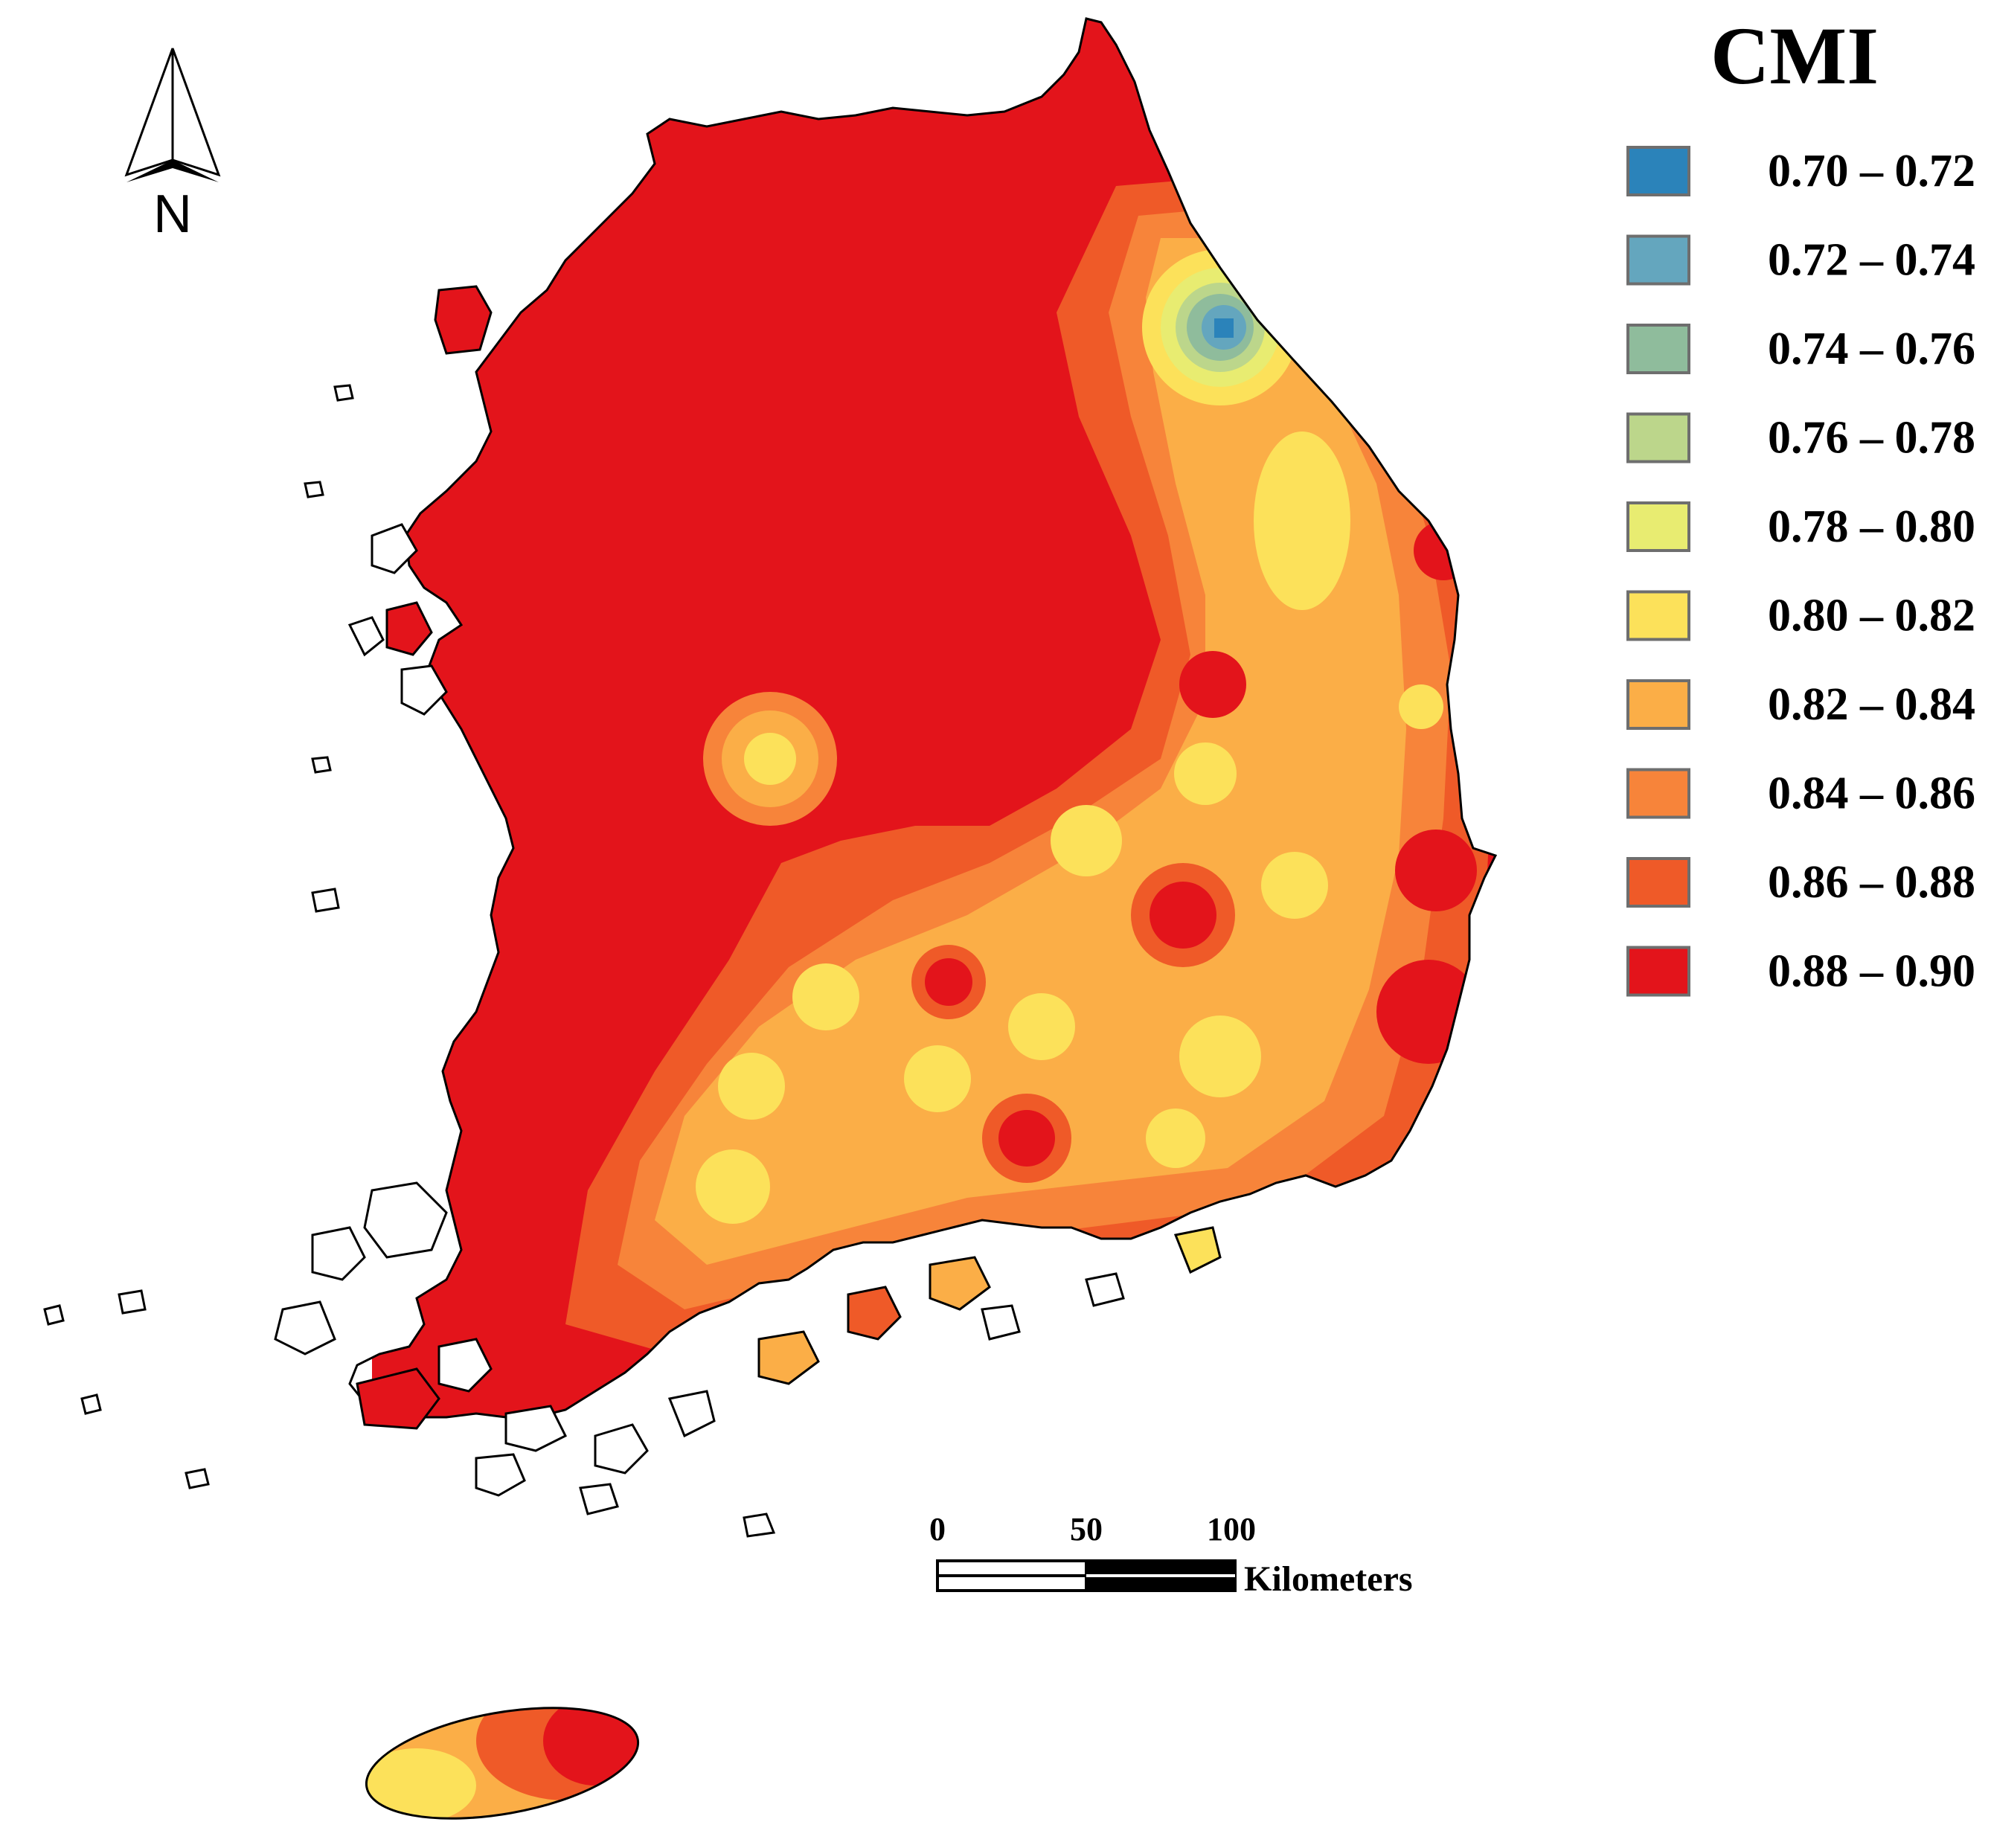 This screenshot has height=1848, width=1991. What do you see at coordinates (1086, 1529) in the screenshot?
I see `scale-tick-50: 50` at bounding box center [1086, 1529].